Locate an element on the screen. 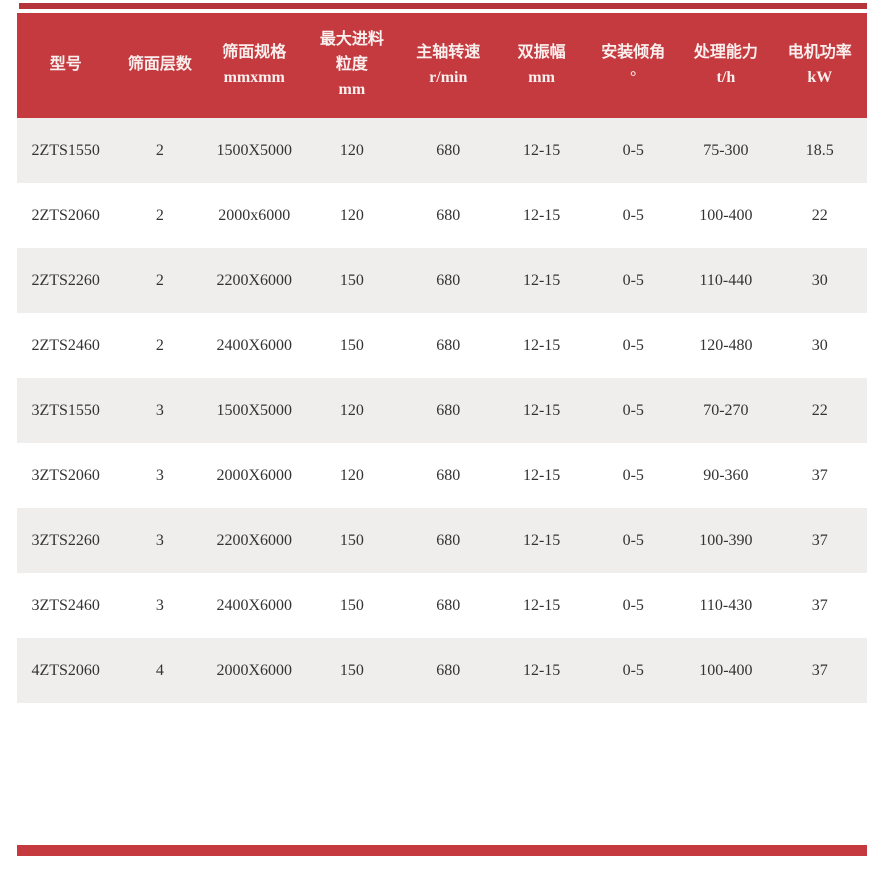 The width and height of the screenshot is (884, 870). header-cell-double-amplitude: 双振幅 mm is located at coordinates (541, 66).